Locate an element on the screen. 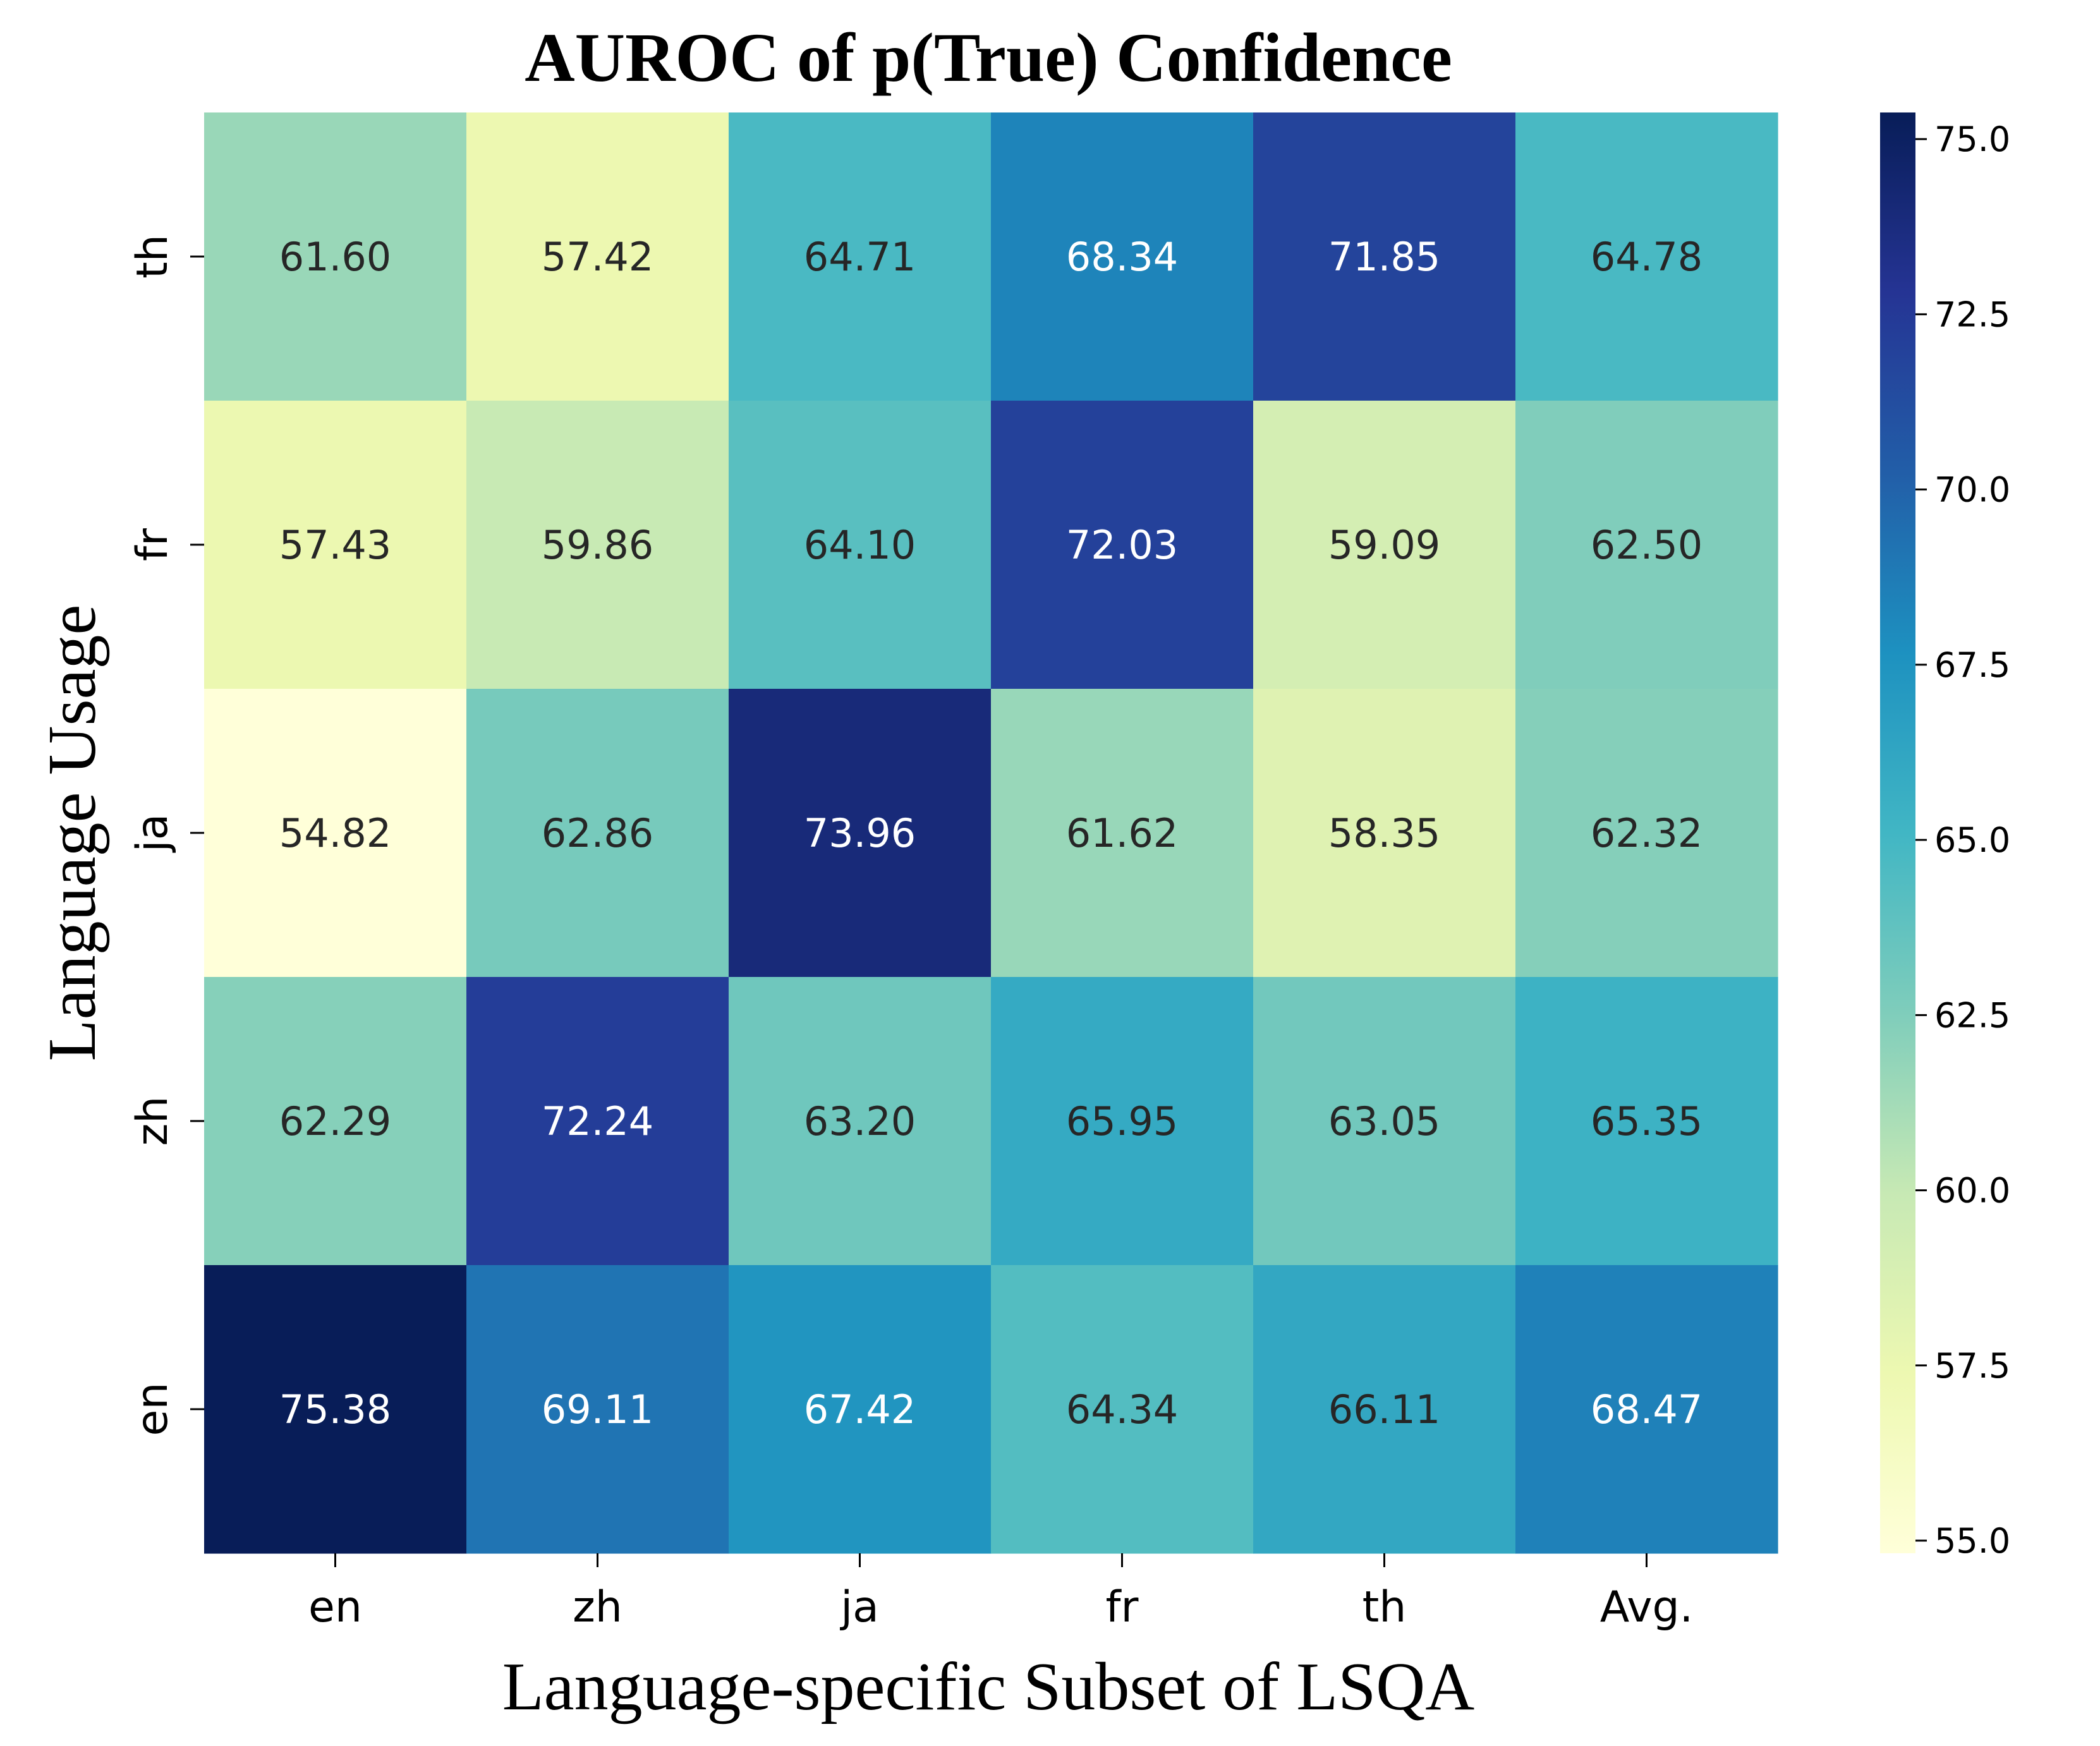 The image size is (2100, 1746). cell-value-label: 54.82 is located at coordinates (335, 833).